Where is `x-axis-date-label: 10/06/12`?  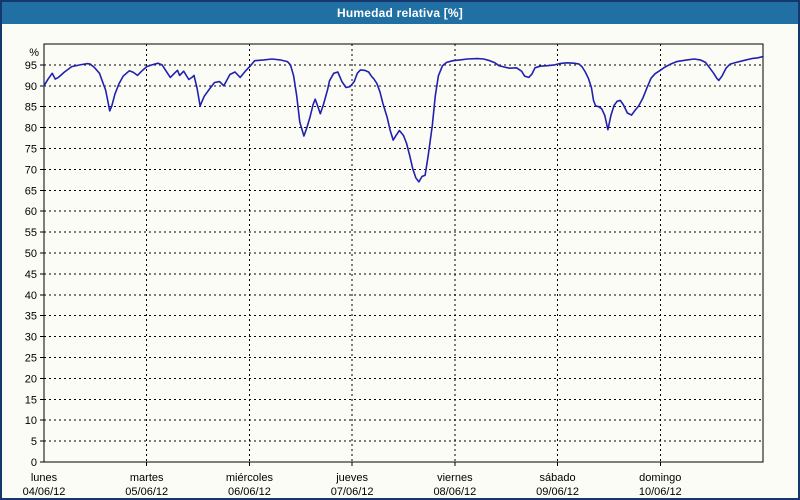
x-axis-date-label: 10/06/12 is located at coordinates (660, 492).